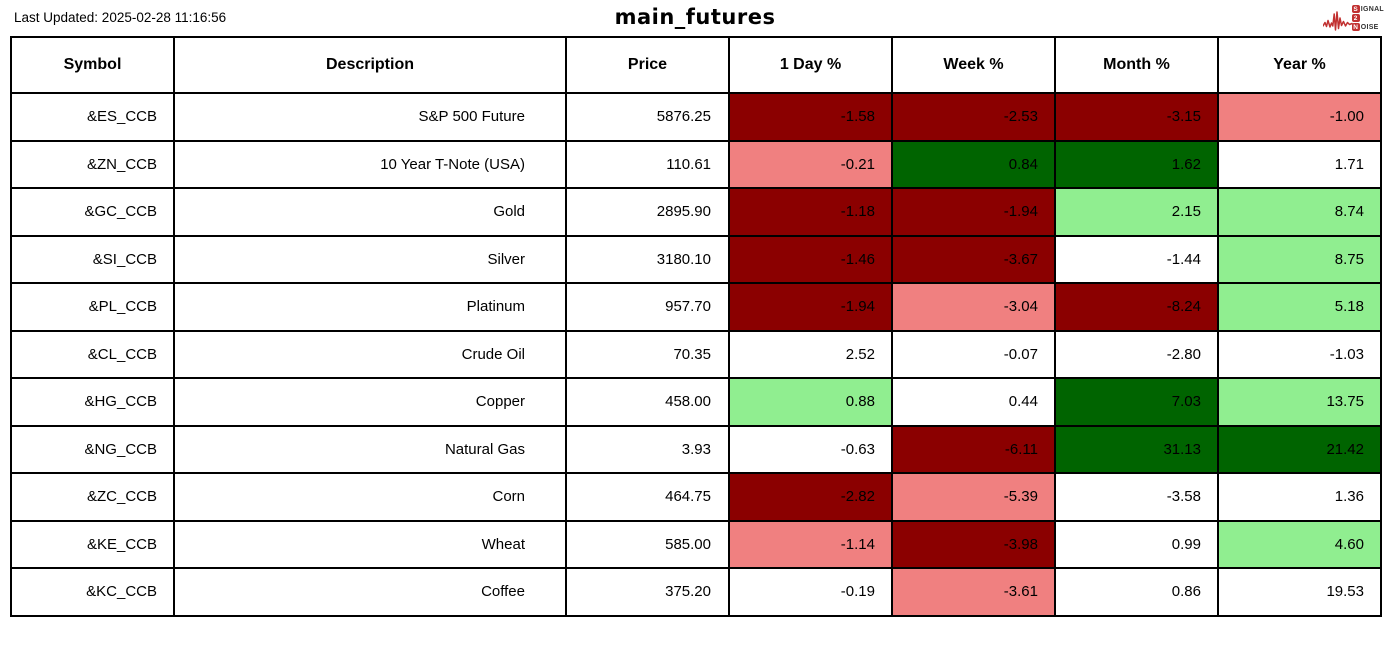  I want to click on table-row: &KC_CCB Coffee 375.20 -0.19 -3.61 0.86 19.53, so click(696, 592).